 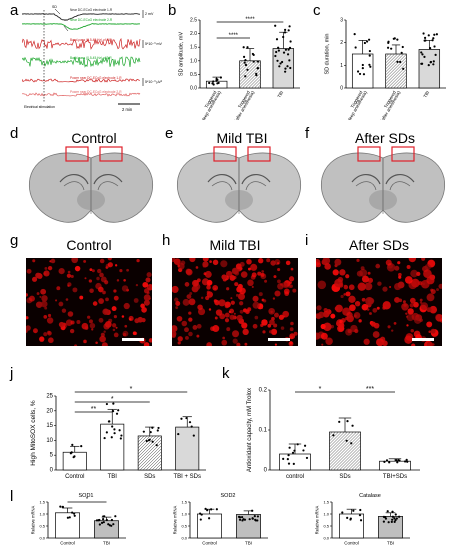 What do you see at coordinates (175, 519) in the screenshot?
I see `y-axis-label: Relative mRNA` at bounding box center [175, 519].